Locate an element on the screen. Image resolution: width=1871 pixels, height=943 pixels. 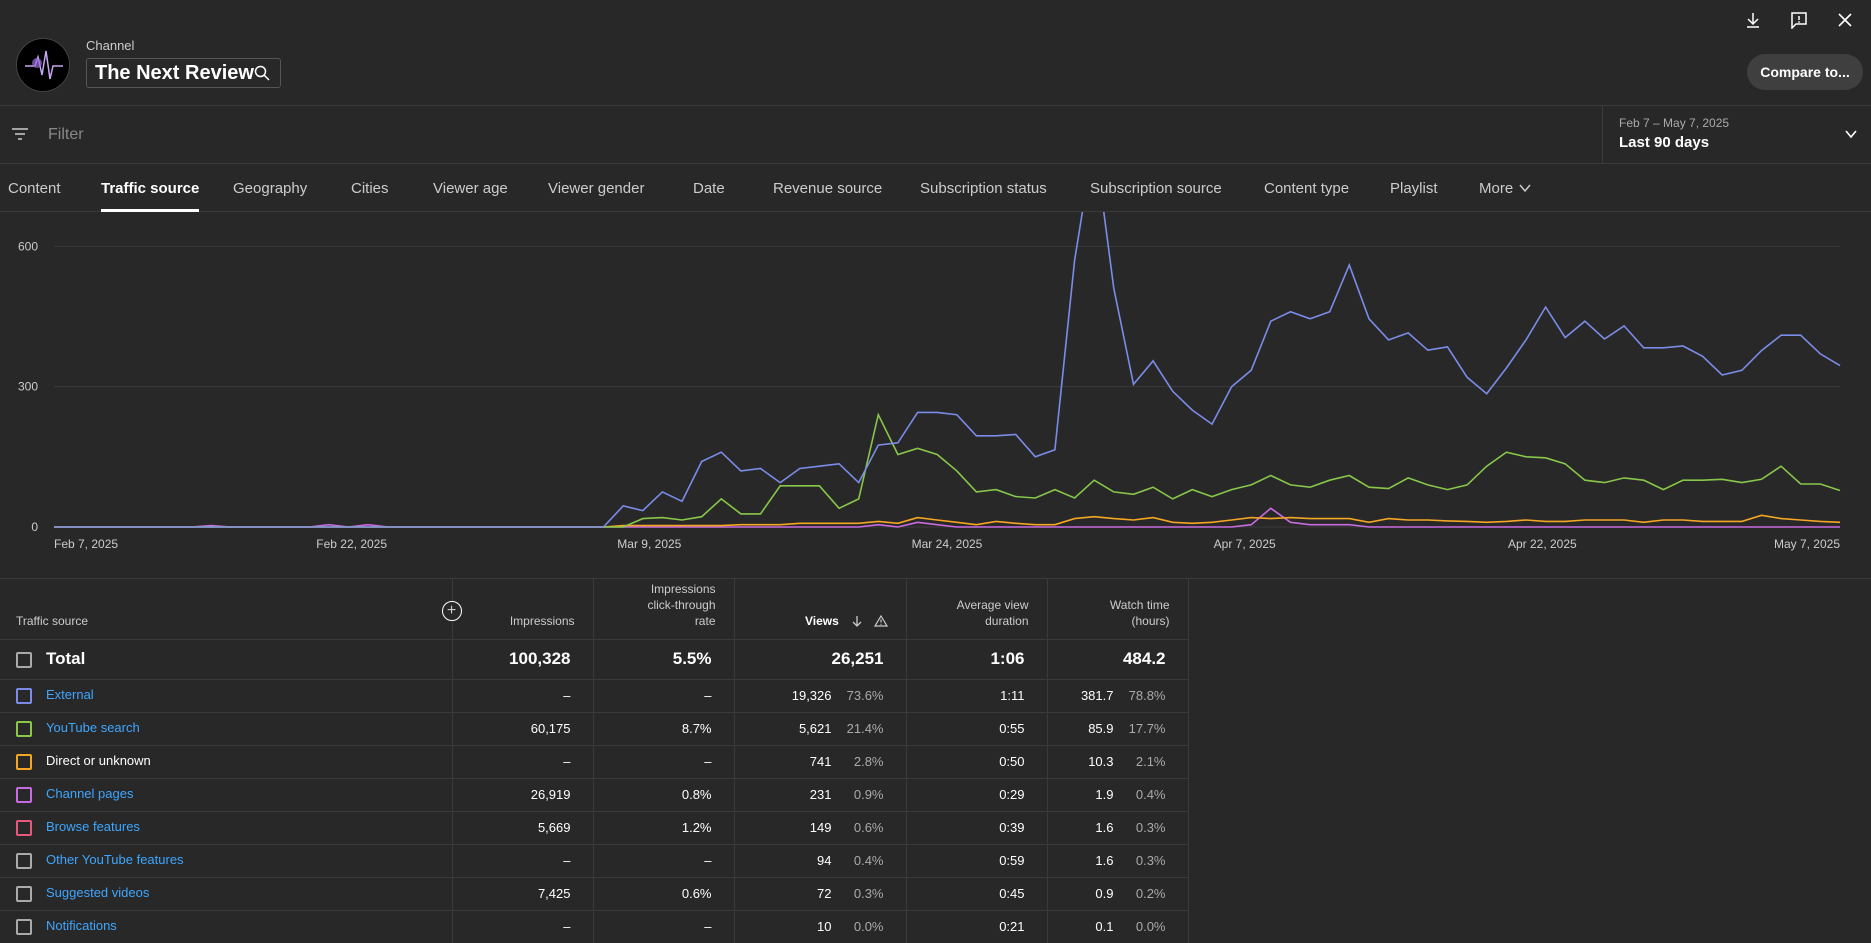
avd-cell: 0:50 is located at coordinates (977, 761).